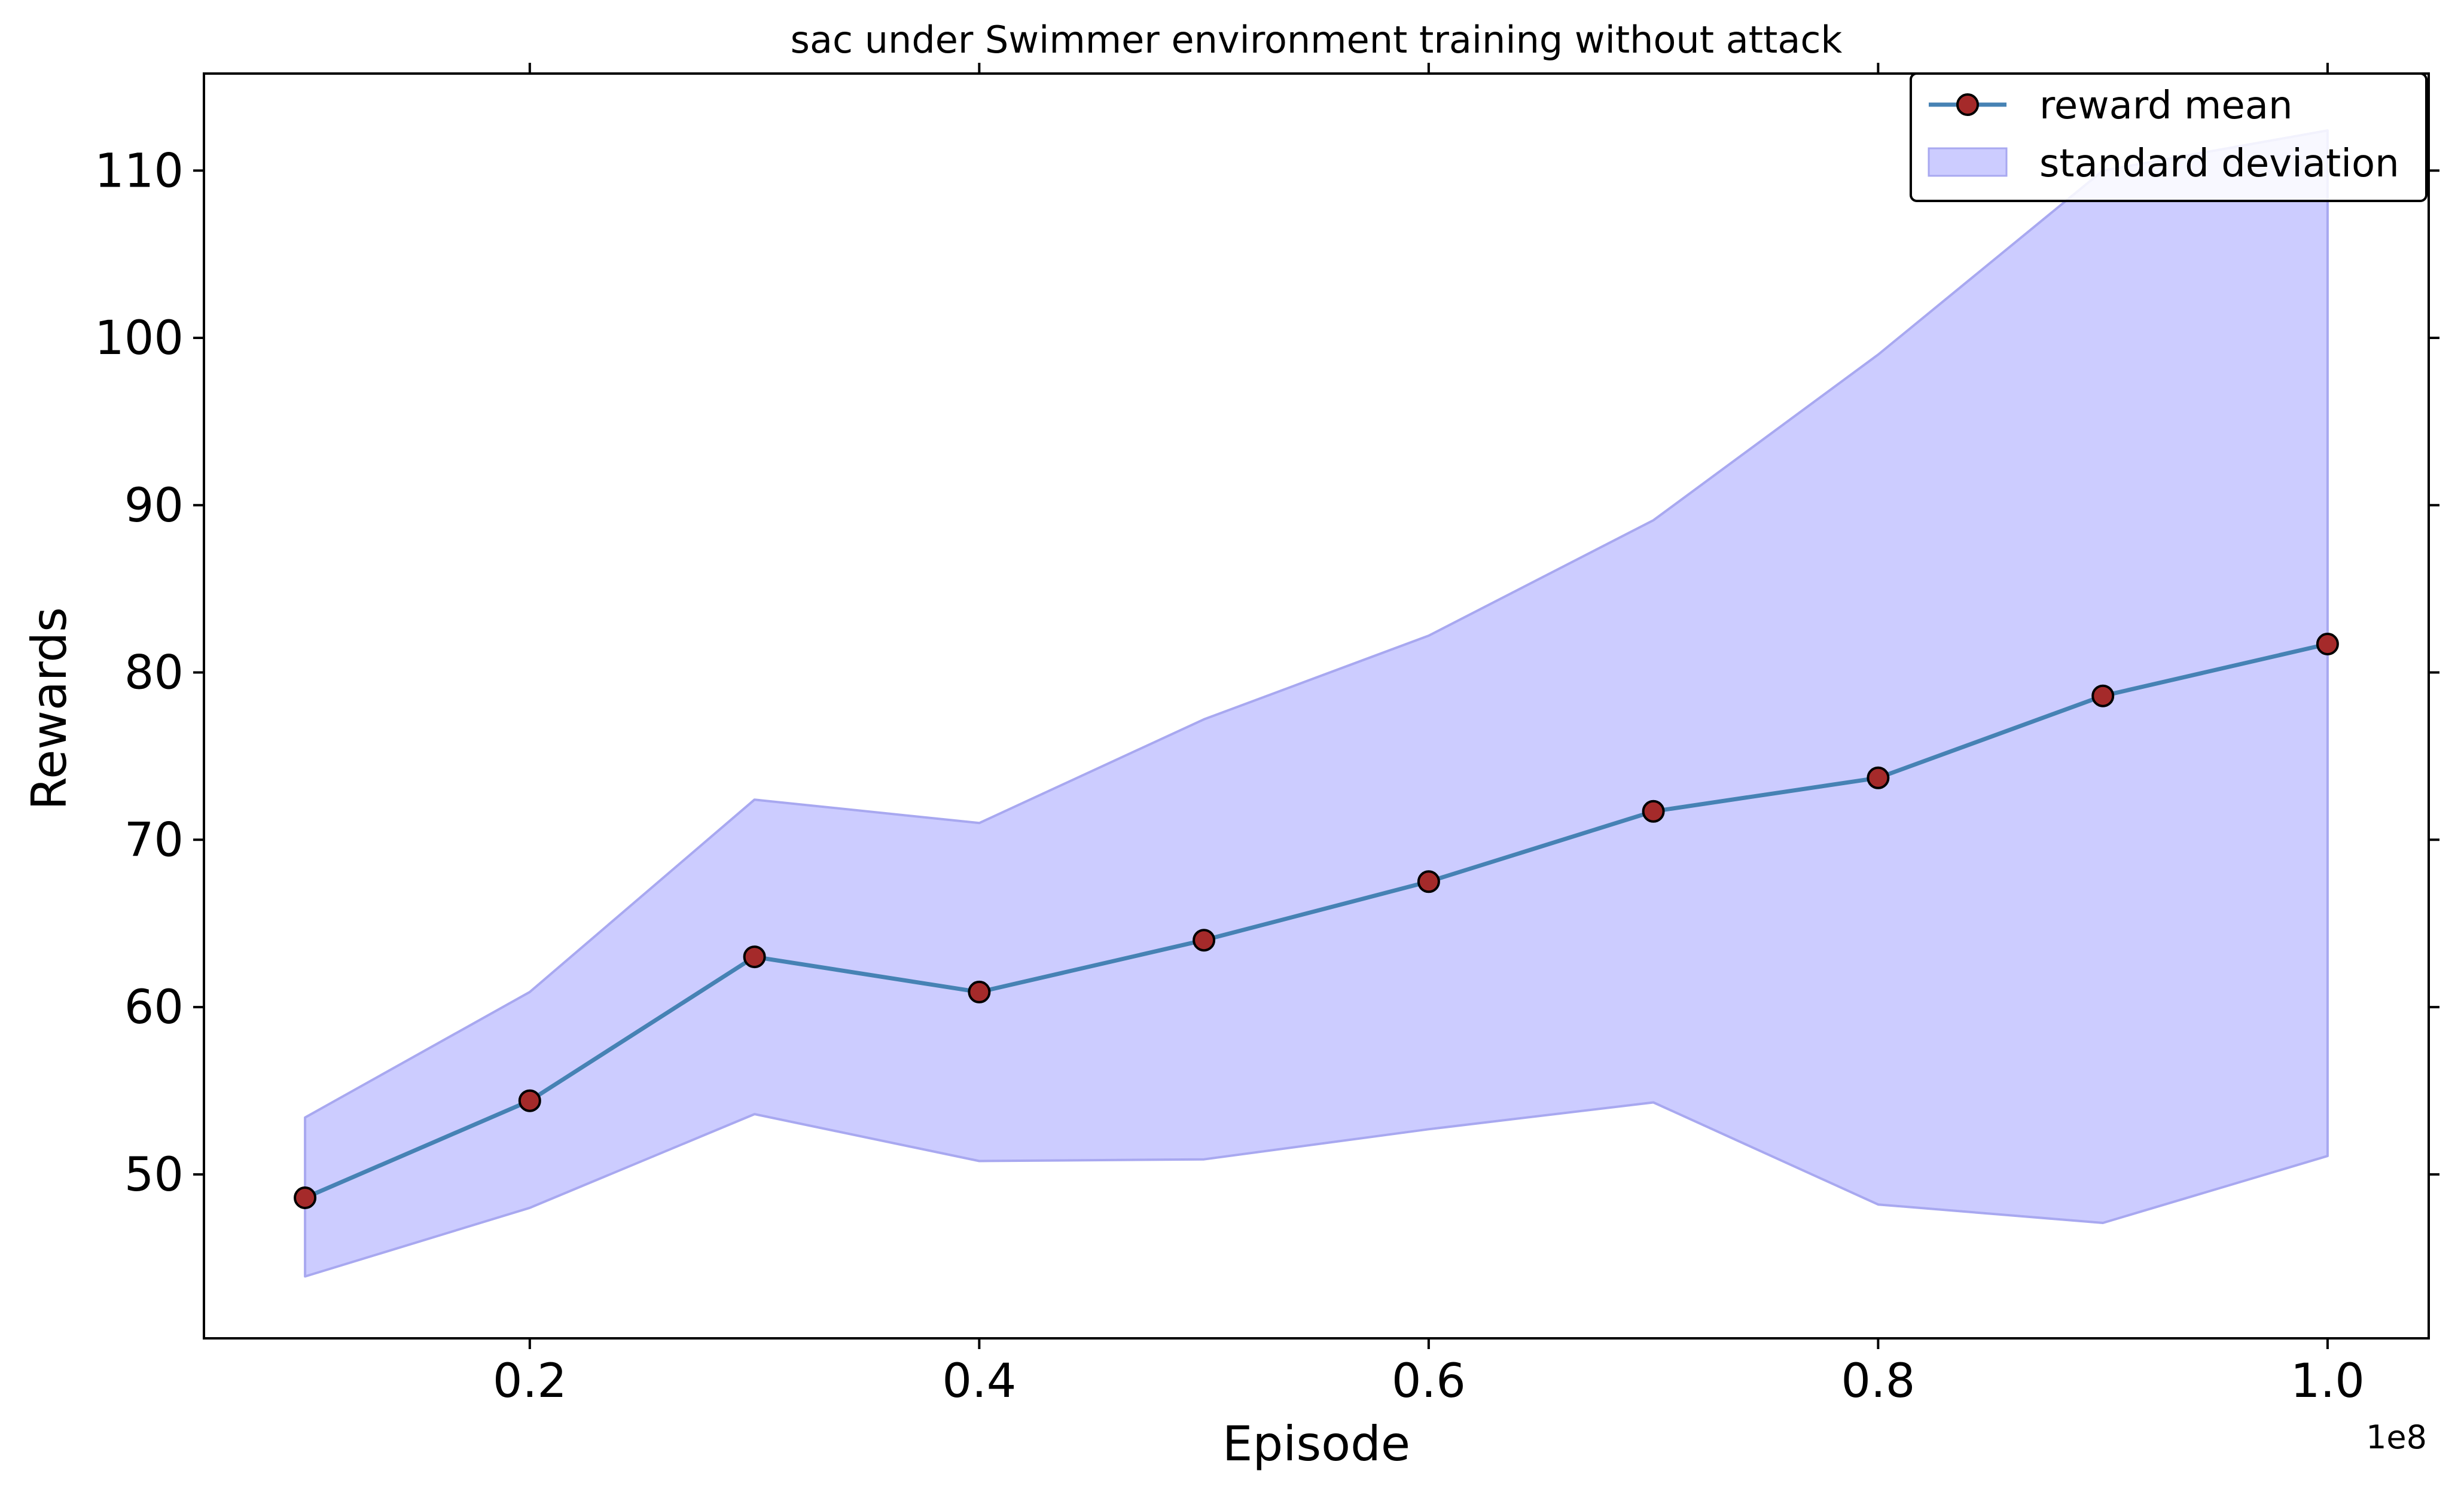 The image size is (2464, 1495). Describe the element at coordinates (1316, 1444) in the screenshot. I see `x-axis-label: Episode` at that location.